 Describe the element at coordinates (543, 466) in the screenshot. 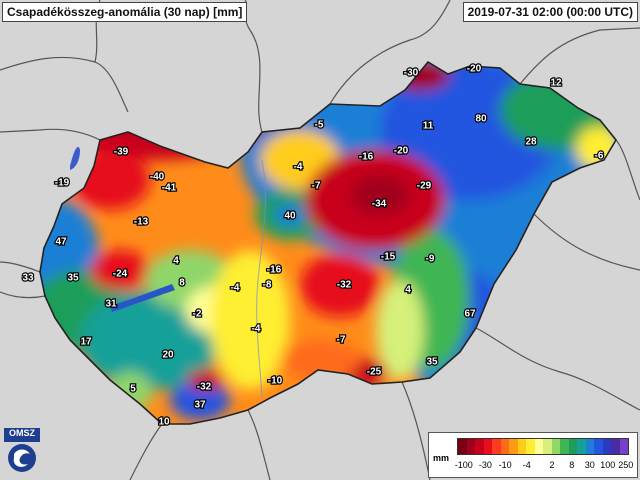

I see `legend-ticks: -100 -30 -10 -4 2 8 30 100 250` at that location.